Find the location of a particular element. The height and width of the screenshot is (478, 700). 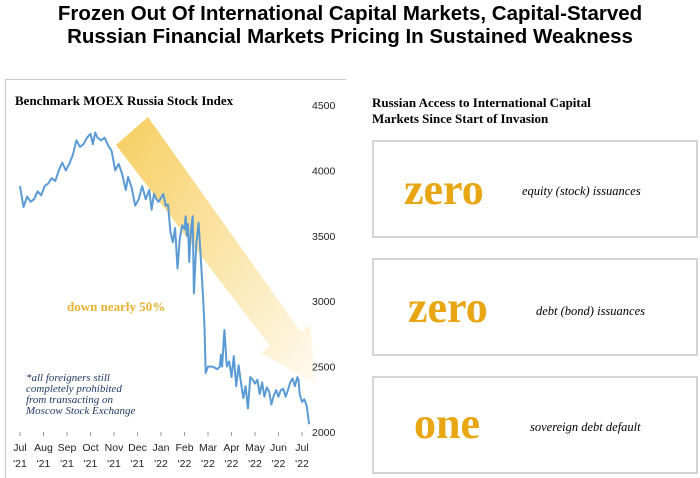

x-tick-month-label: Aug is located at coordinates (43, 448).